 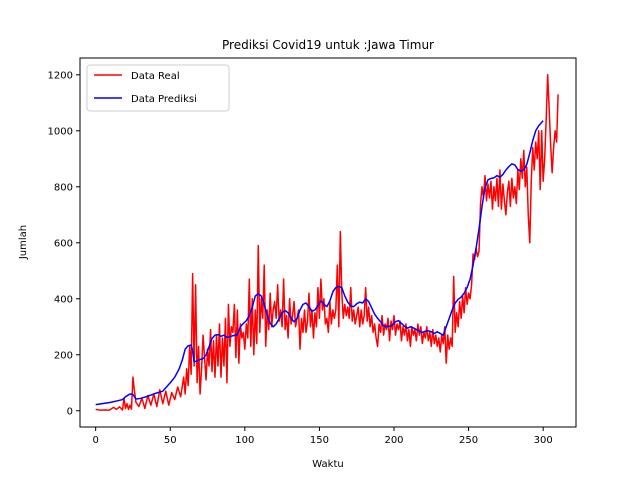 What do you see at coordinates (60, 131) in the screenshot?
I see `y-tick-label: 1000` at bounding box center [60, 131].